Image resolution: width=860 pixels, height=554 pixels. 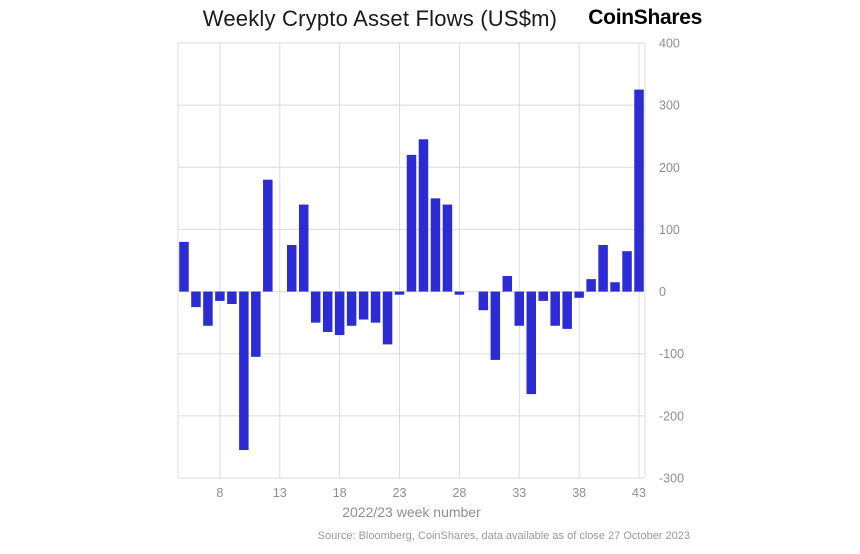 I want to click on coinshares-logo: CoinShares, so click(x=645, y=17).